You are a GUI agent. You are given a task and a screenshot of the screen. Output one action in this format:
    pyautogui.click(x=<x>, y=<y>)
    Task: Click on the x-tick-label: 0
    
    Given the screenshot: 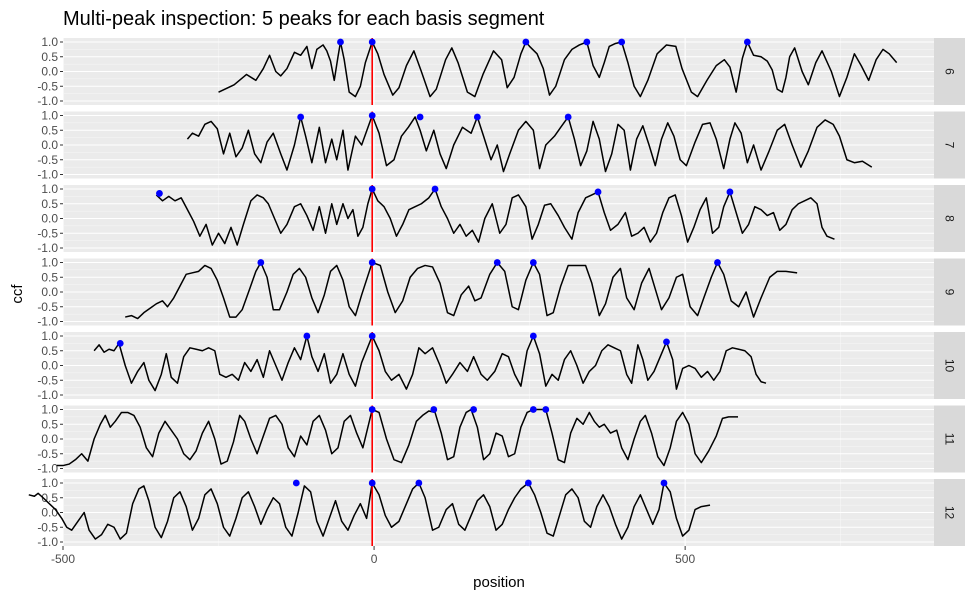 What is the action you would take?
    pyautogui.click(x=374, y=559)
    